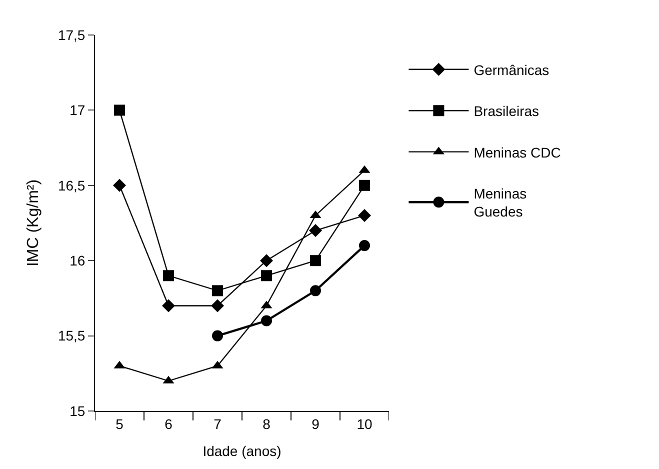 This screenshot has height=469, width=659. Describe the element at coordinates (507, 111) in the screenshot. I see `legend-label: Brasileiras` at that location.